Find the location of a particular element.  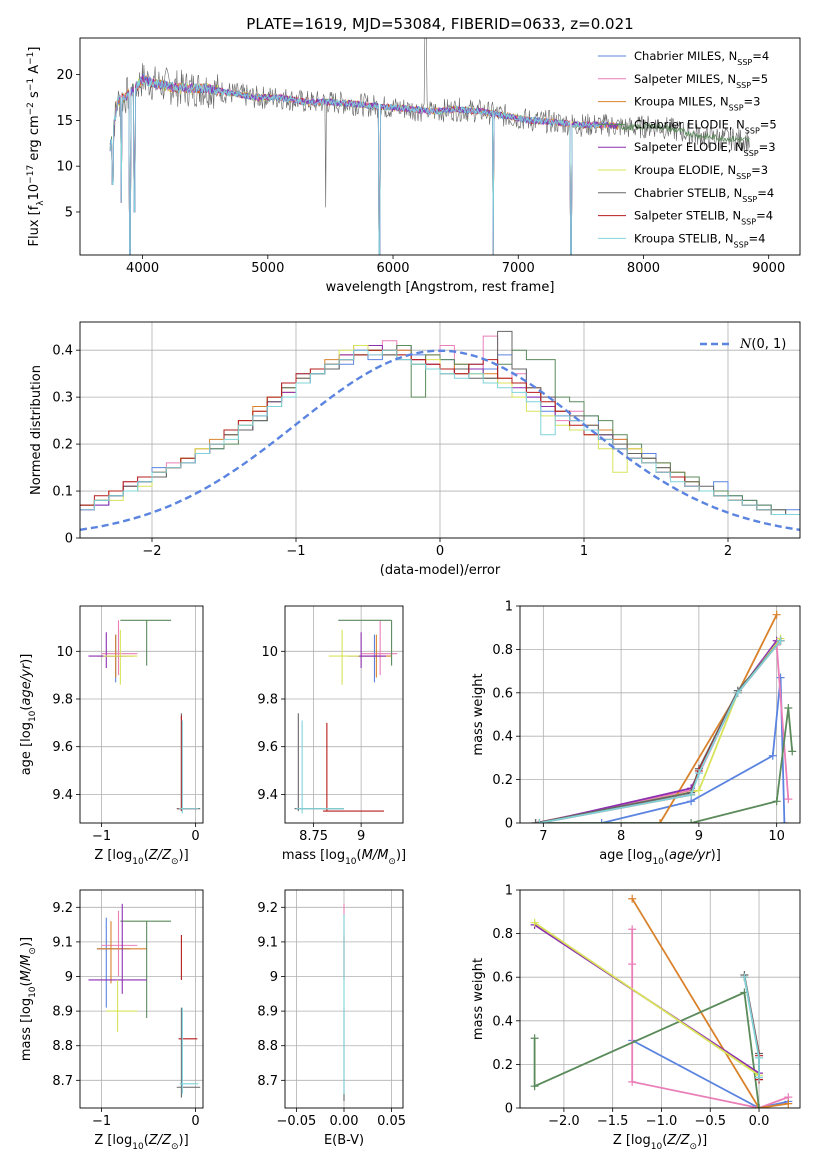

y-tick-label: 0.6 is located at coordinates (502, 978).